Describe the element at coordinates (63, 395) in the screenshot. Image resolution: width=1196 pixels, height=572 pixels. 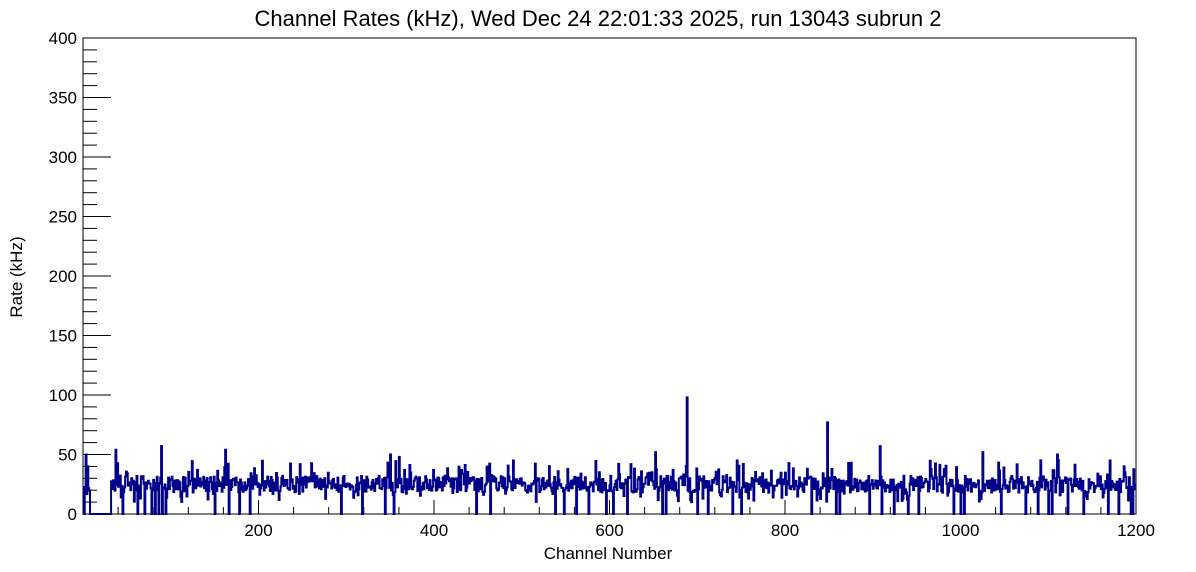
I see `y-tick-label: 100` at that location.